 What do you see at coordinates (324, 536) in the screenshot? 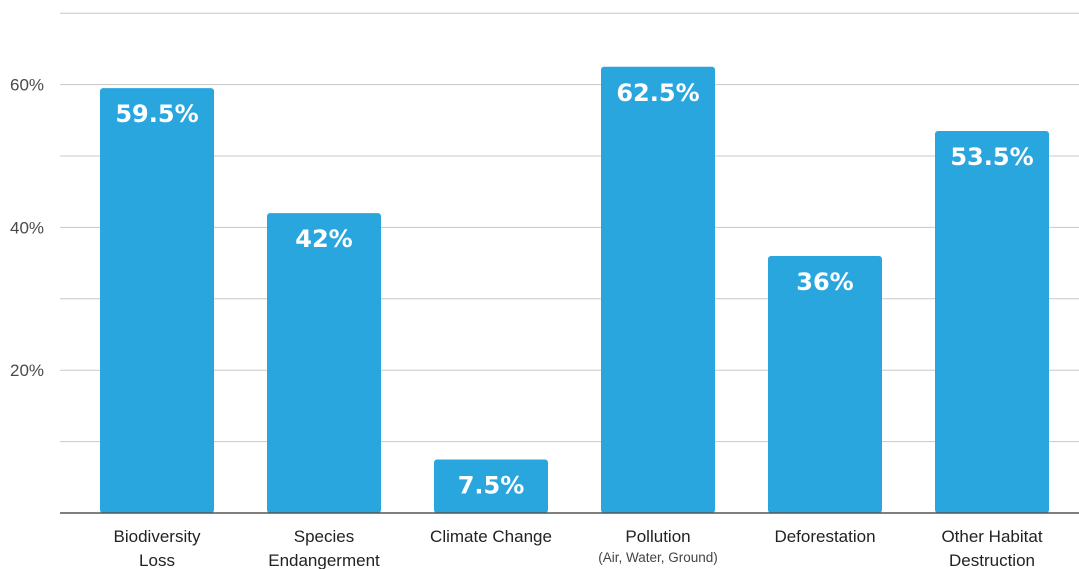
I see `x-tick-label: Species` at bounding box center [324, 536].